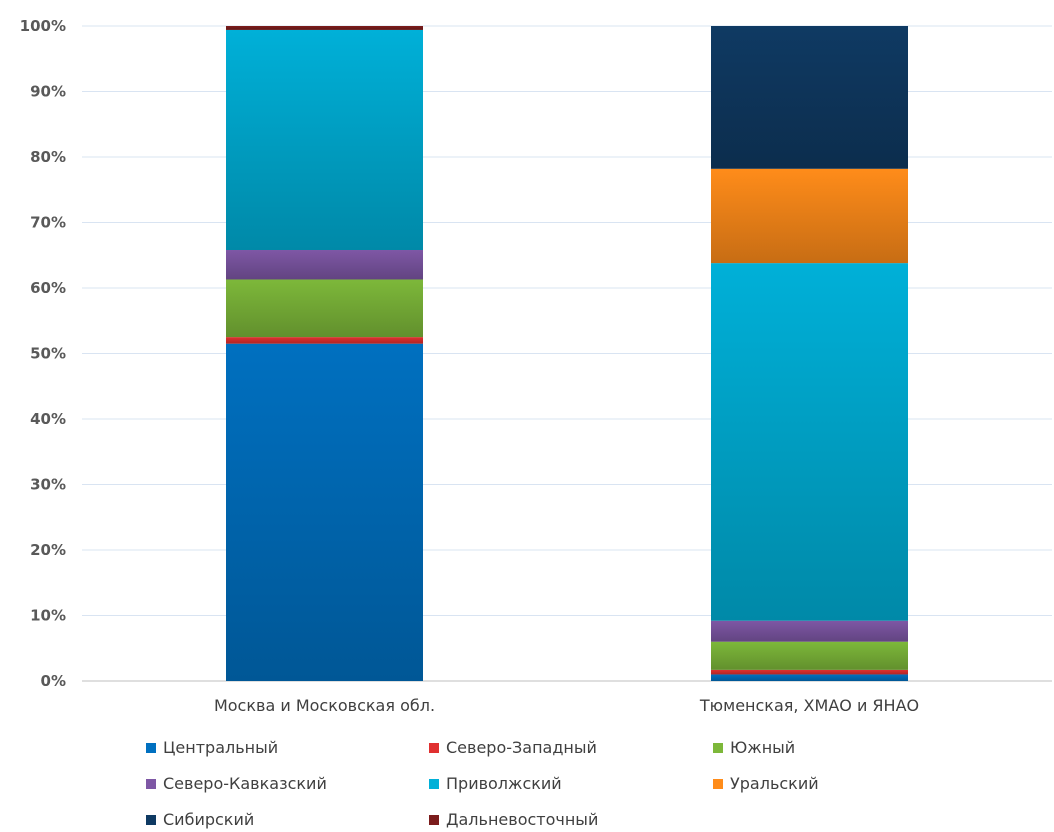 This screenshot has height=832, width=1054. What do you see at coordinates (762, 747) in the screenshot?
I see `legend-label: Южный` at bounding box center [762, 747].